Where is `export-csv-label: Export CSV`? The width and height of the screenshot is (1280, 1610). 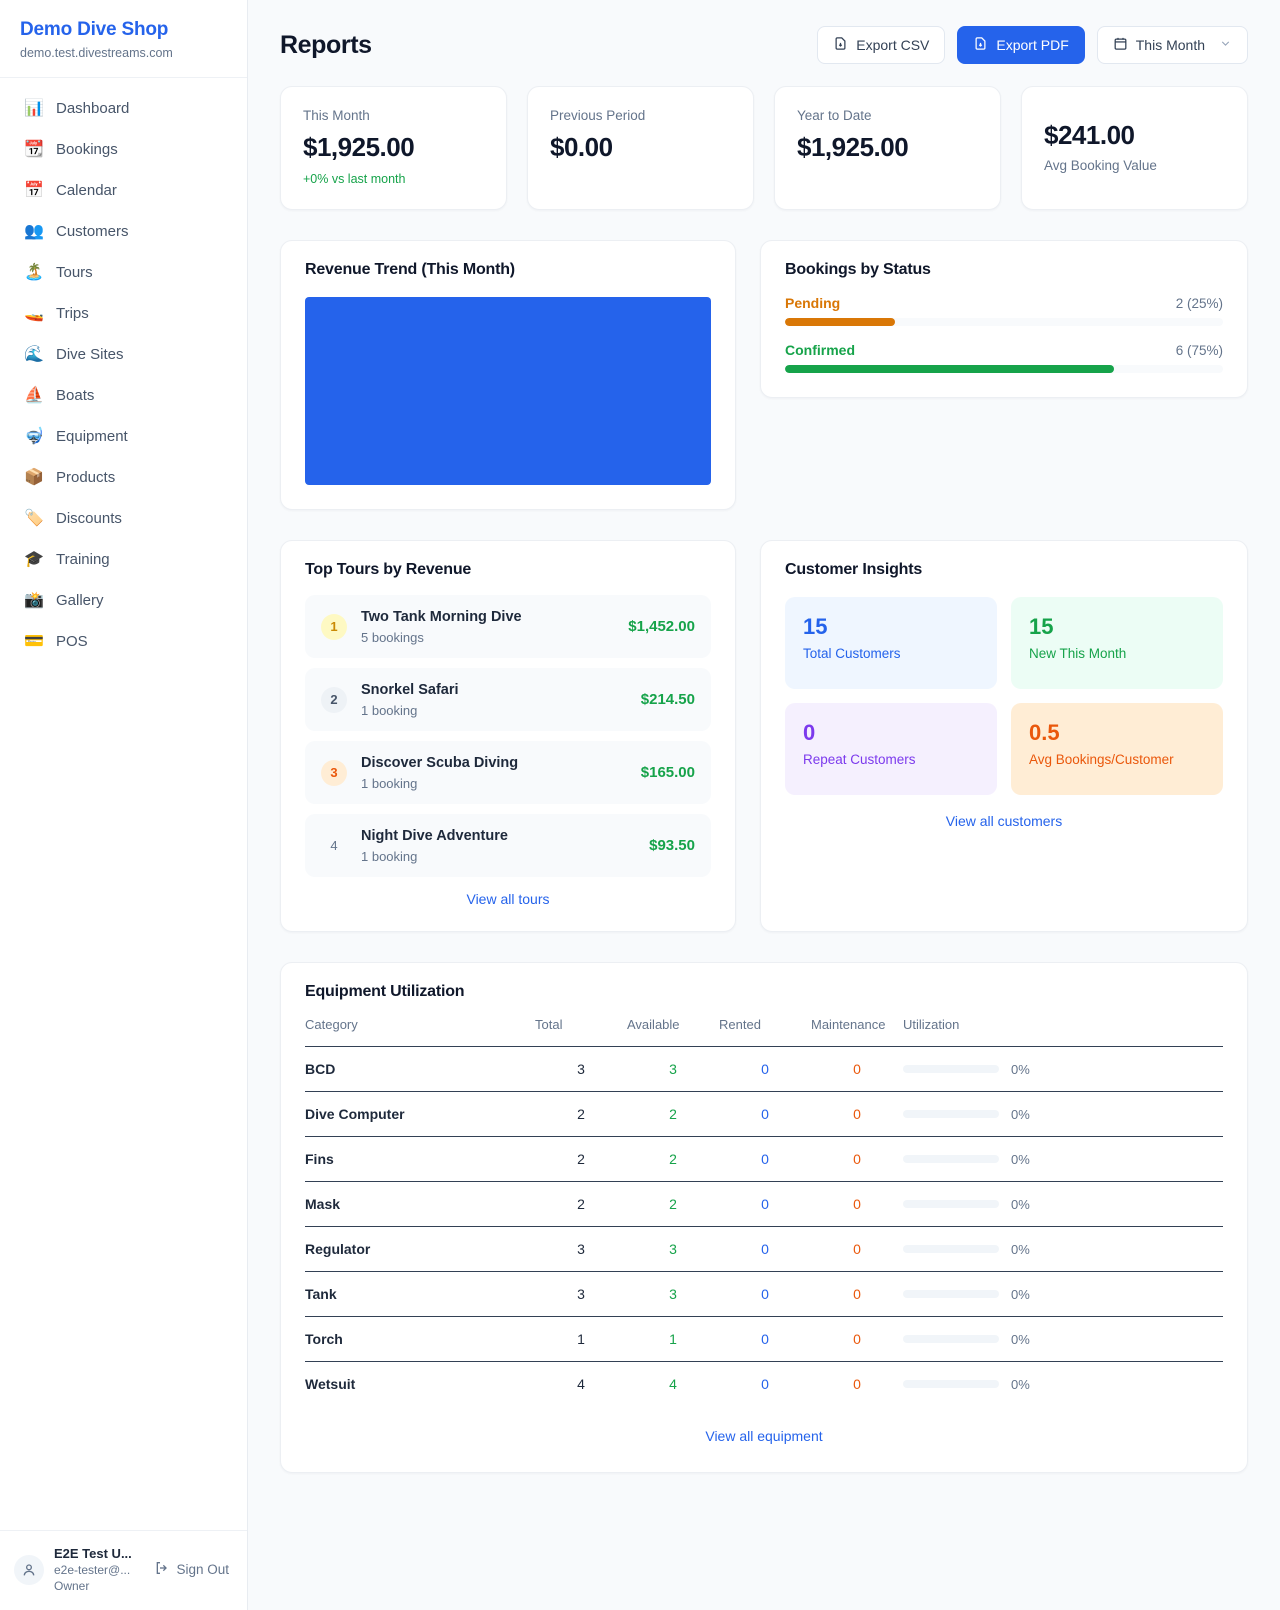
export-csv-label: Export CSV is located at coordinates (893, 45).